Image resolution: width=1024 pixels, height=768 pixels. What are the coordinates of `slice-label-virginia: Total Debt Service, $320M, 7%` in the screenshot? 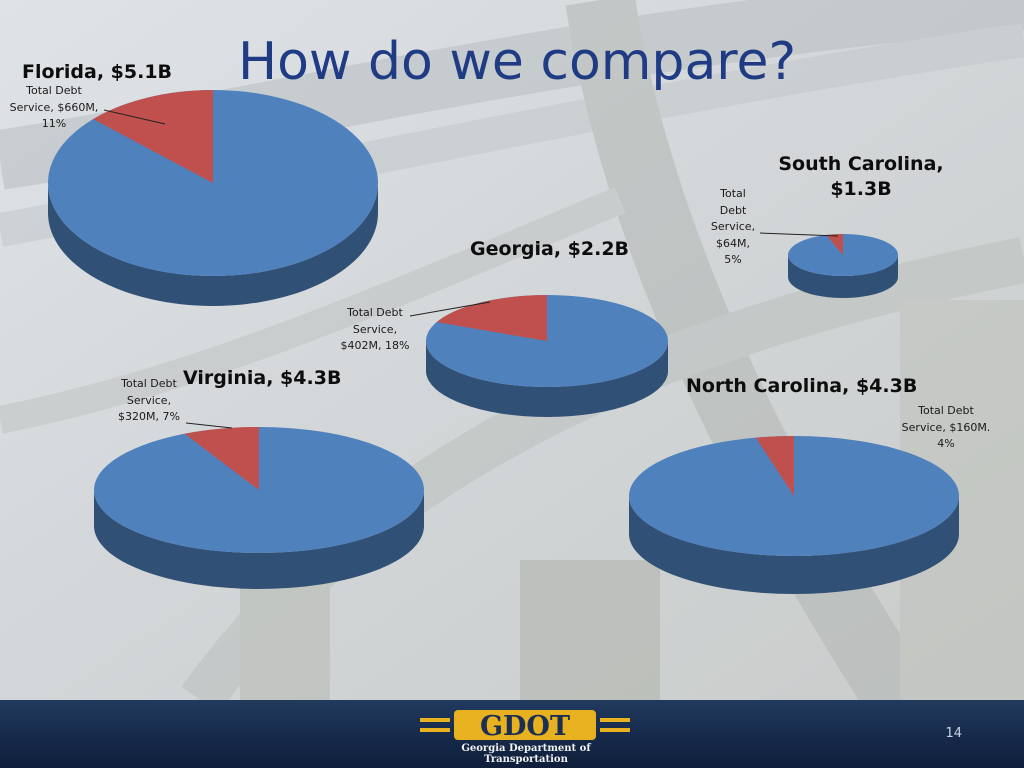 It's located at (149, 400).